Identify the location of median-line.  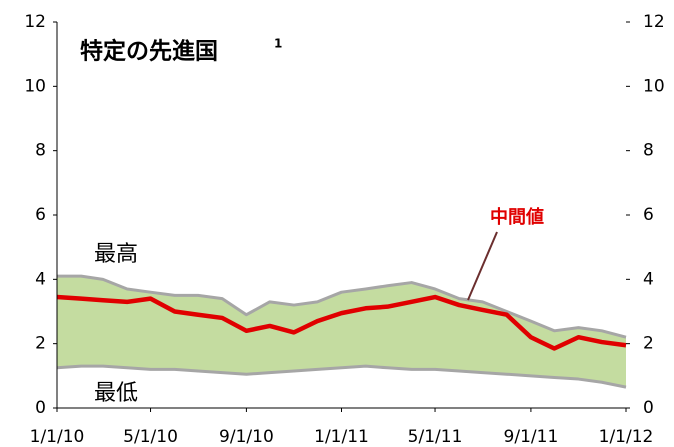
(341, 322).